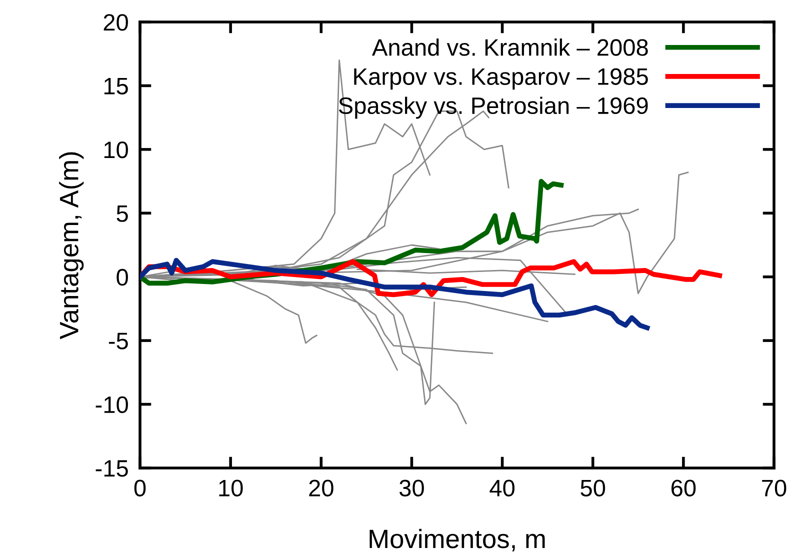 Image resolution: width=793 pixels, height=555 pixels. Describe the element at coordinates (411, 488) in the screenshot. I see `x-tick-label: 30` at that location.